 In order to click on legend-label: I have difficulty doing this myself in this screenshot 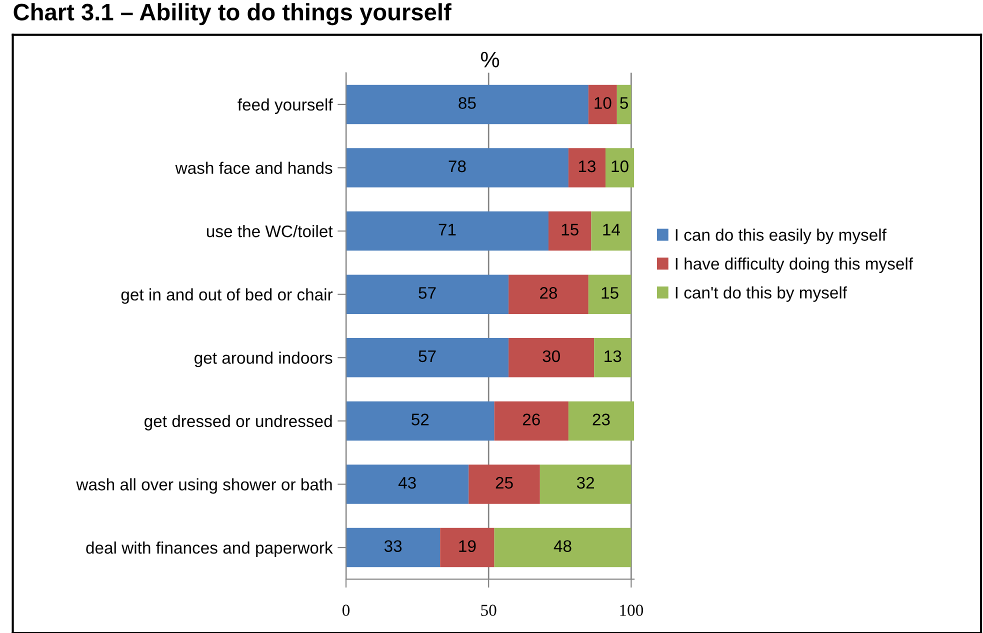, I will do `click(795, 265)`.